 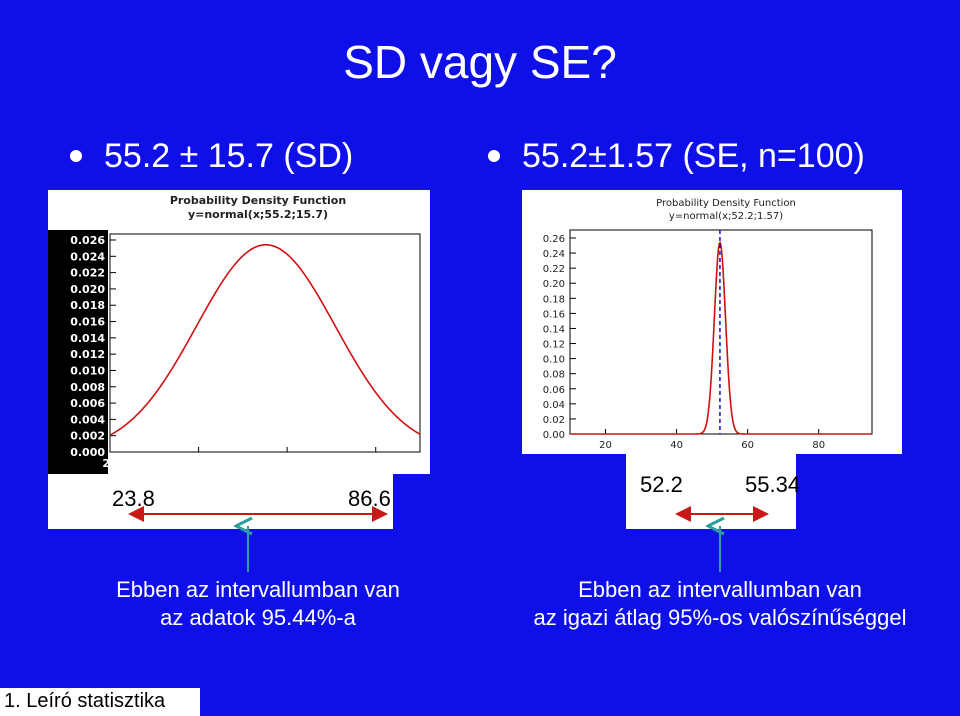 I want to click on y-tick-label: 0.20, so click(x=554, y=284).